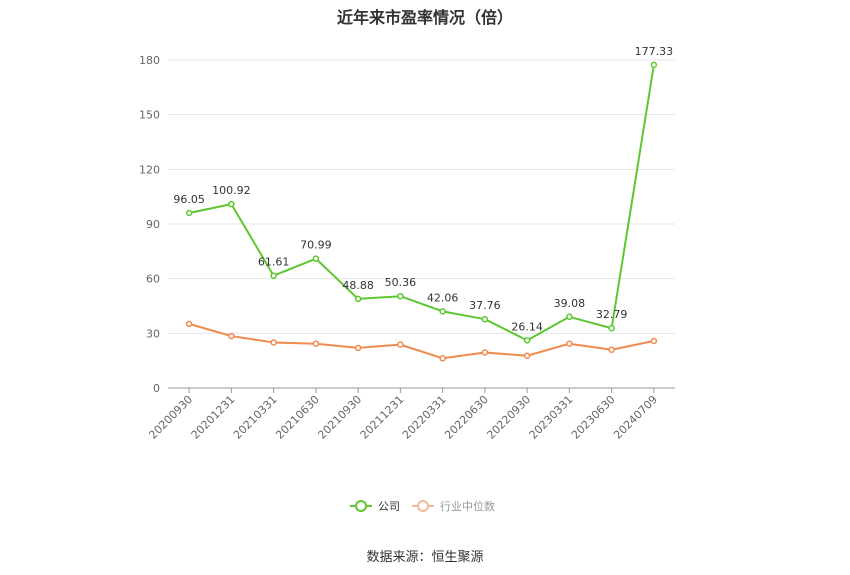 The height and width of the screenshot is (575, 850). I want to click on data-source: 数据来源：恒生聚源, so click(425, 557).